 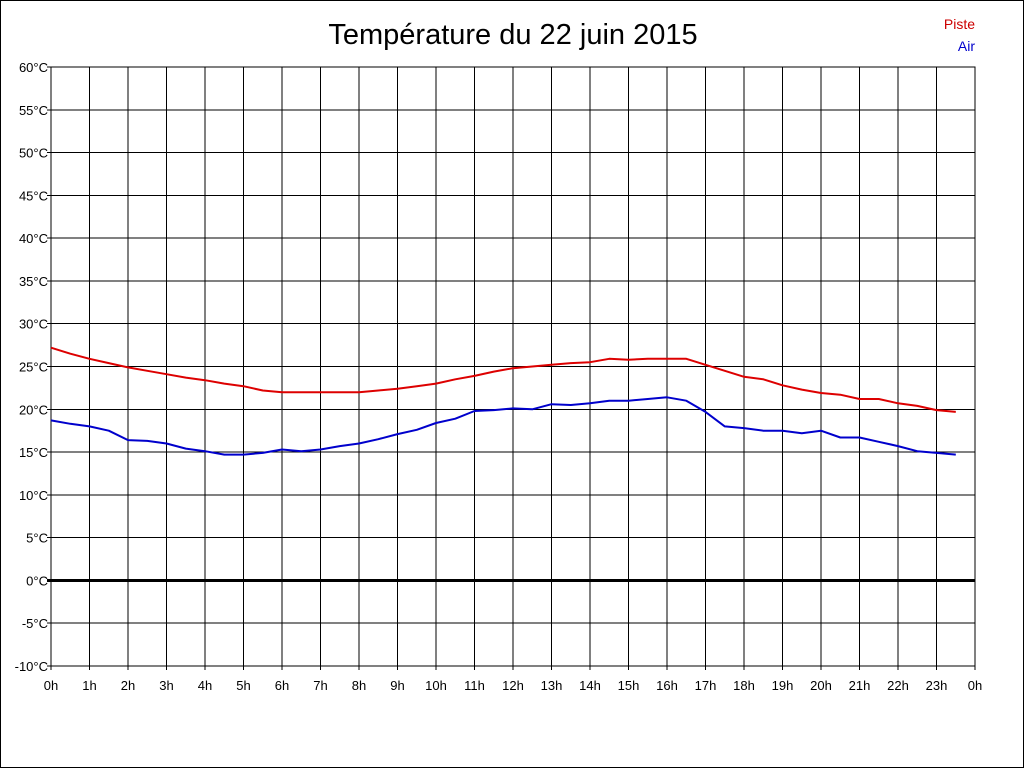 I want to click on x-tick-label: 5h, so click(x=243, y=685).